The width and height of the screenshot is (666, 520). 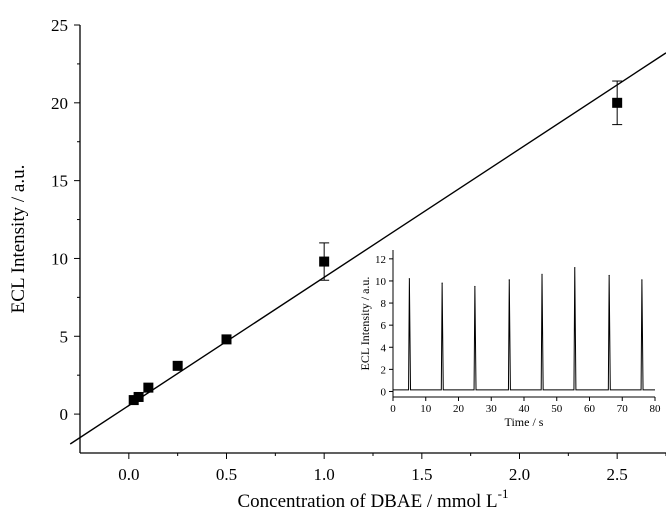 What do you see at coordinates (384, 326) in the screenshot?
I see `inset-y-tick-label: 6` at bounding box center [384, 326].